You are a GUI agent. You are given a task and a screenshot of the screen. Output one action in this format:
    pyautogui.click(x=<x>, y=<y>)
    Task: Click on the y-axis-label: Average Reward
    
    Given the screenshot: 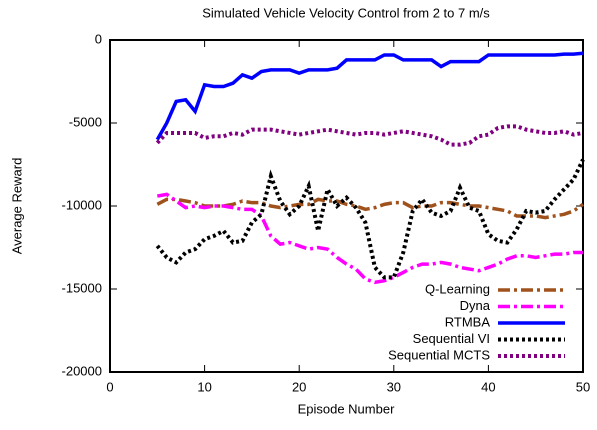 What is the action you would take?
    pyautogui.click(x=16, y=206)
    